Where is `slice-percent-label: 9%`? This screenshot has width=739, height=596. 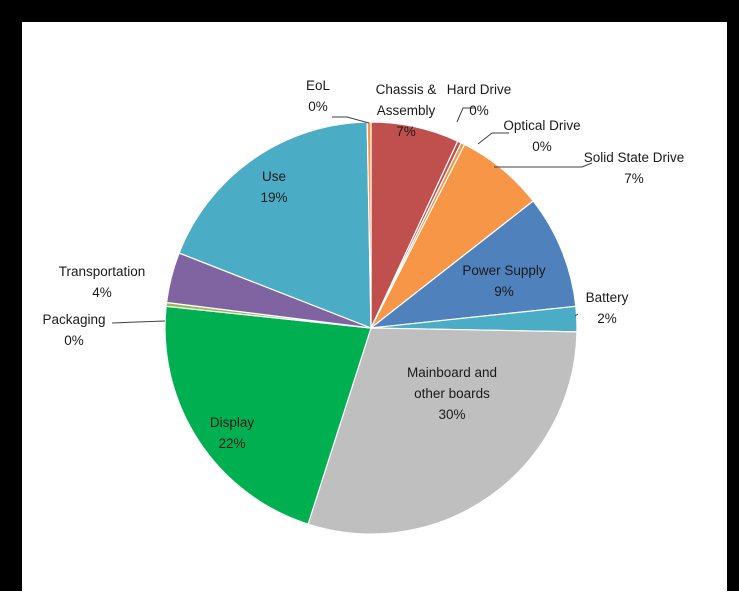 slice-percent-label: 9% is located at coordinates (504, 291).